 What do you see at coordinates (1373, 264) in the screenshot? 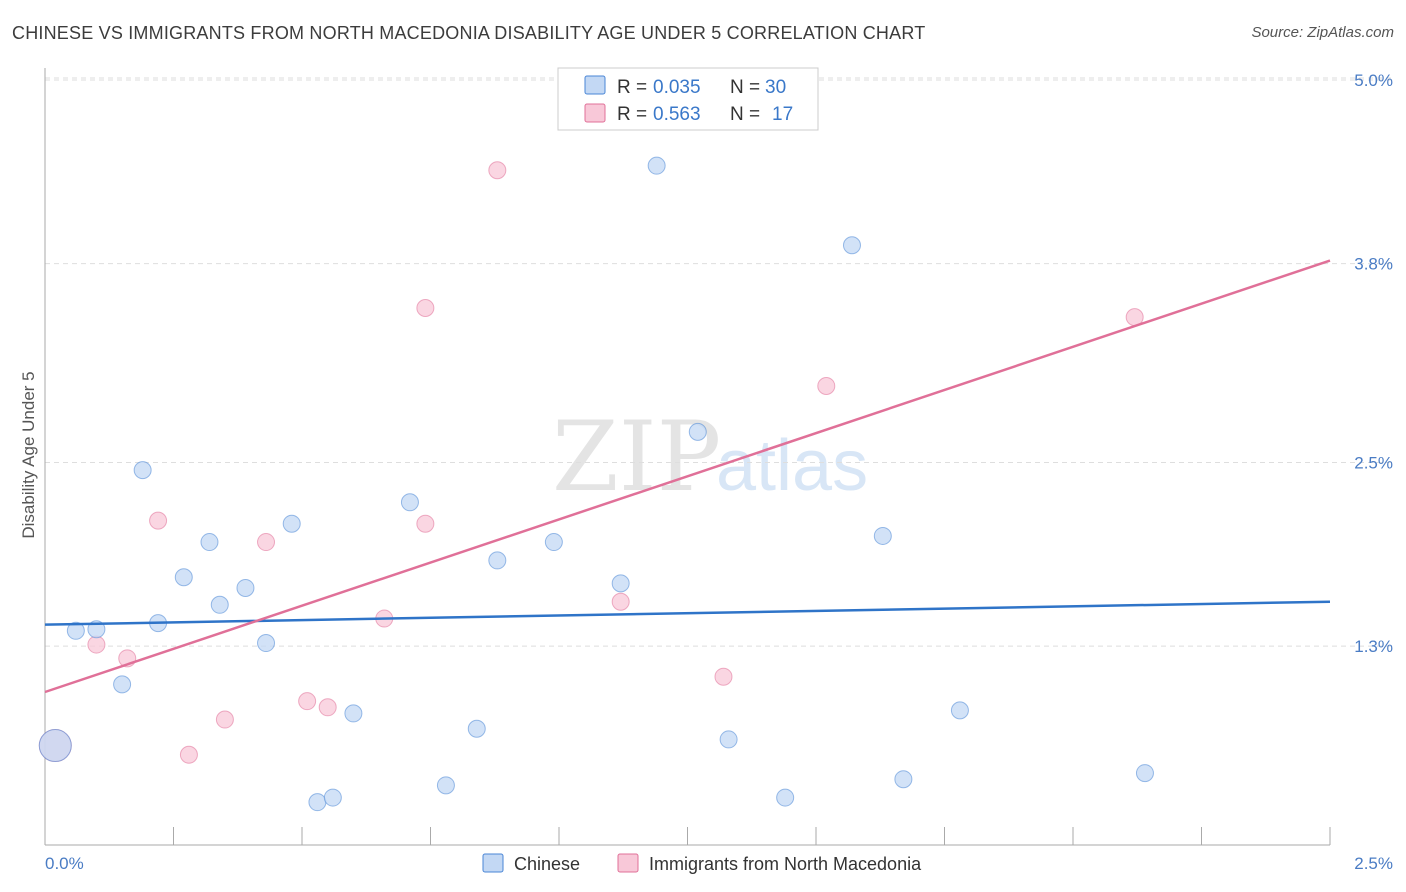
I see `y-tick-label: 3.8%` at bounding box center [1373, 264].